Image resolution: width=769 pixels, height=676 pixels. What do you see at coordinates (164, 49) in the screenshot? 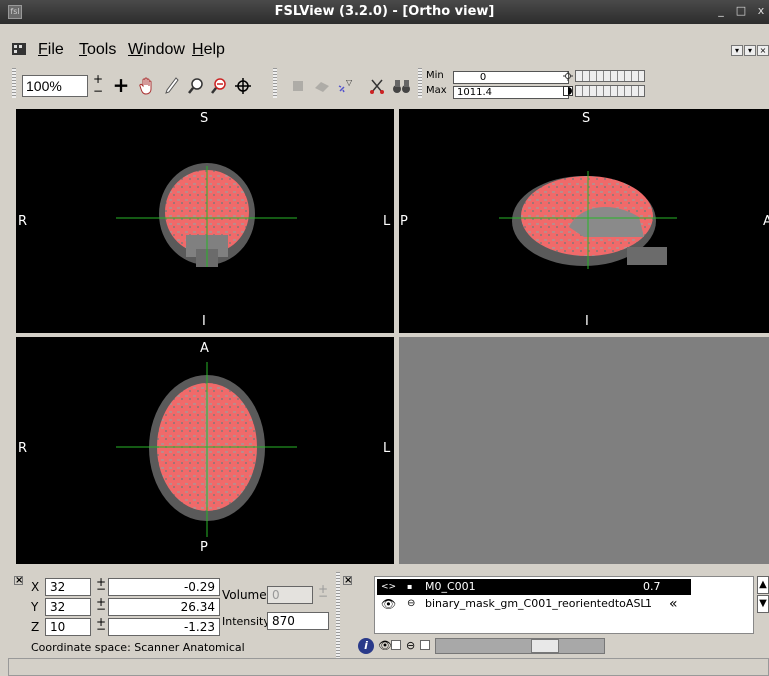
I see `menu-window-label: indow` at bounding box center [164, 49].